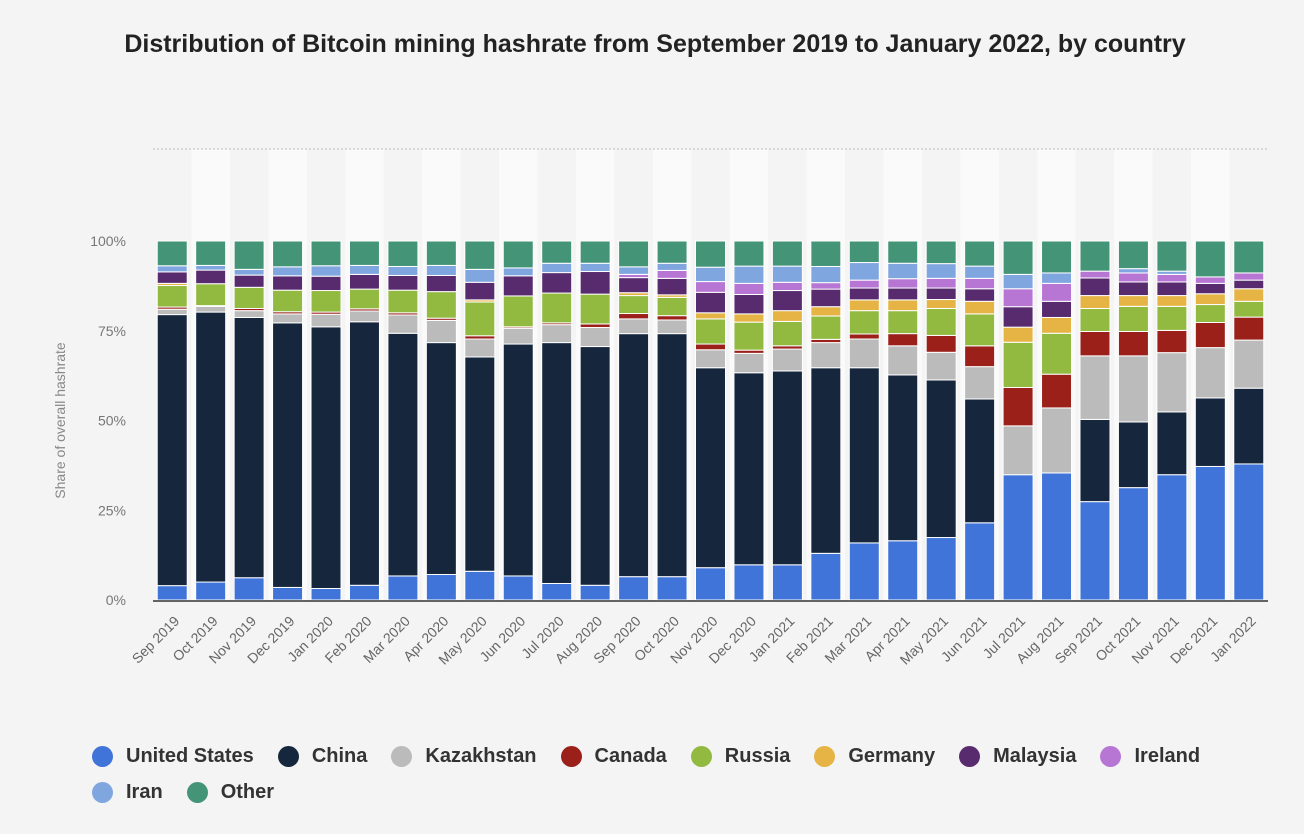 The image size is (1304, 834). What do you see at coordinates (112, 421) in the screenshot?
I see `y-tick-label: 50%` at bounding box center [112, 421].